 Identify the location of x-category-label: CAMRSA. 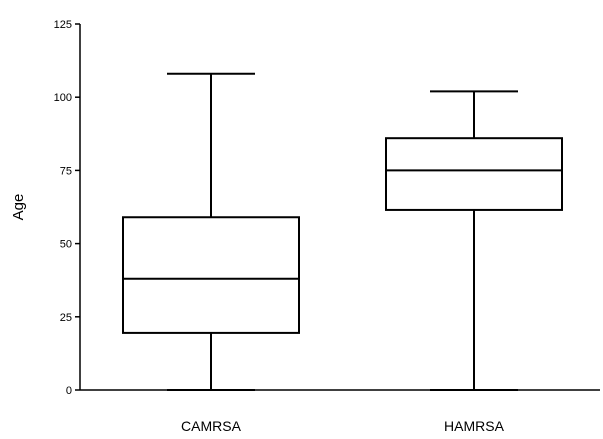
(211, 426).